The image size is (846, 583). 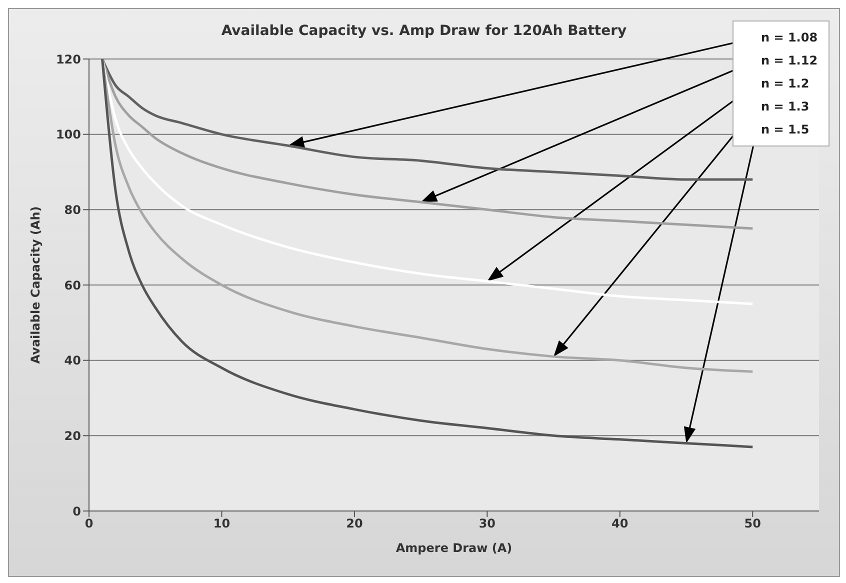 I want to click on y-tick-label: 0, so click(x=76, y=511).